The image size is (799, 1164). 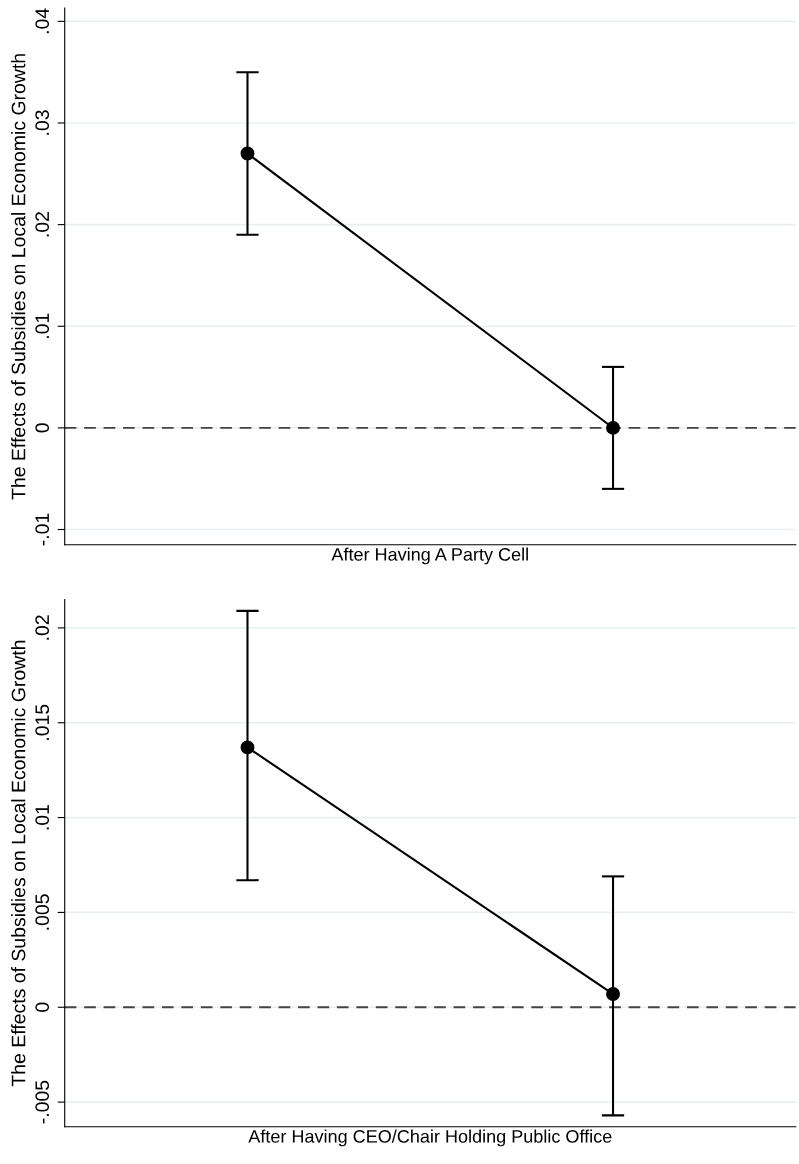 I want to click on y-tick-label: .03, so click(x=42, y=122).